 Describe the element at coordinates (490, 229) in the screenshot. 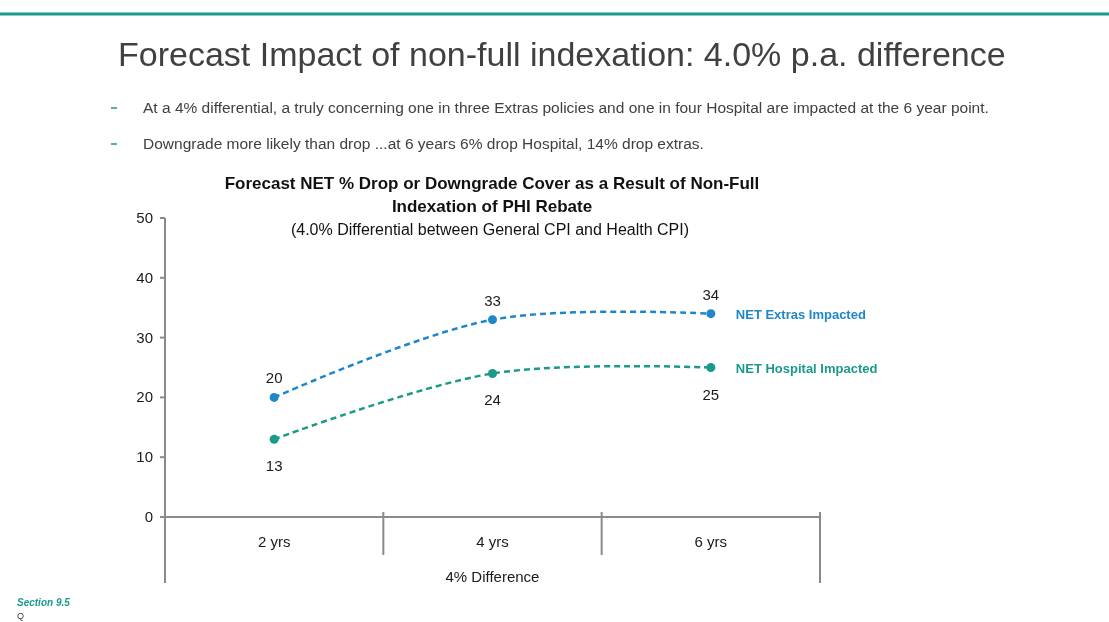

I see `annotation: (4.0% Differential between General CPI and Health CPI)` at that location.